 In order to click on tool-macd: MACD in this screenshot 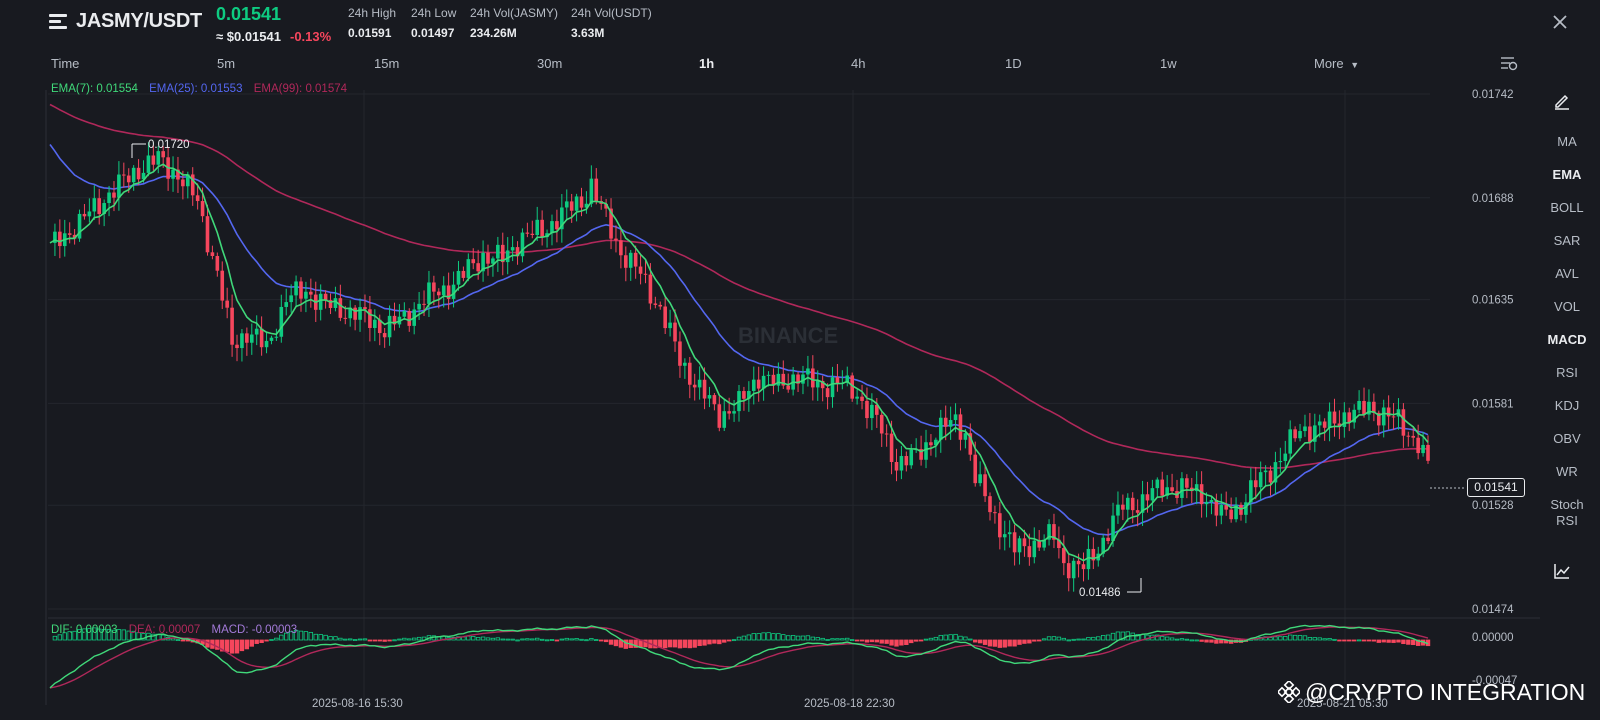, I will do `click(1567, 339)`.